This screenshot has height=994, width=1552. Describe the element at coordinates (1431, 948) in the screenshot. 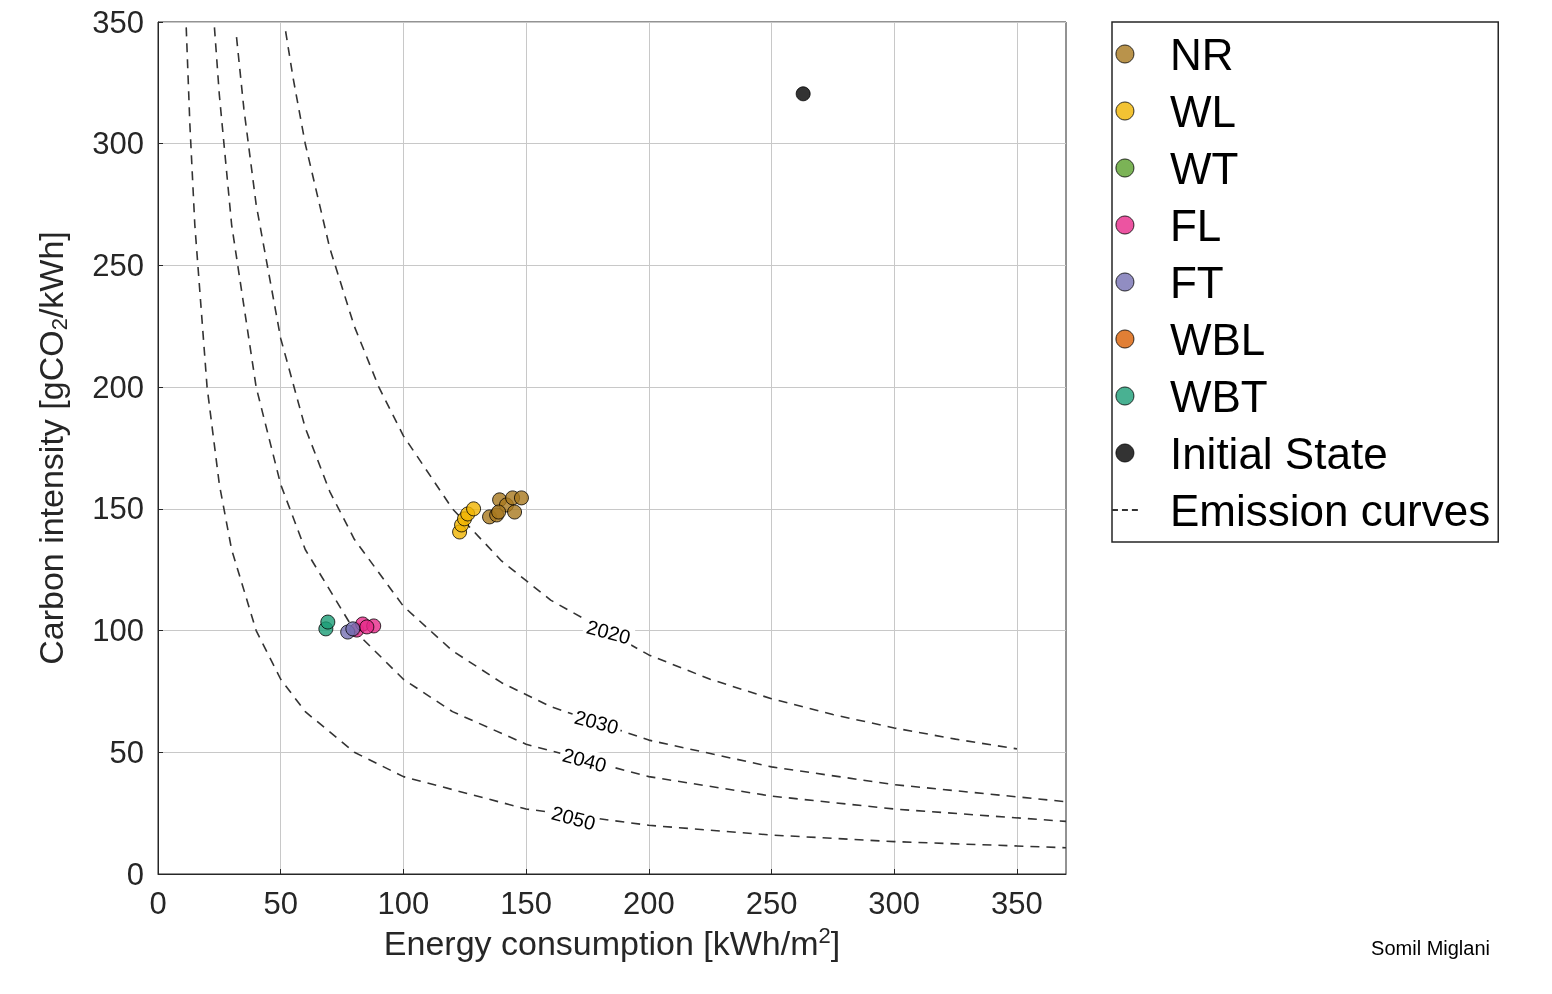

I see `text: Somil Miglani` at that location.